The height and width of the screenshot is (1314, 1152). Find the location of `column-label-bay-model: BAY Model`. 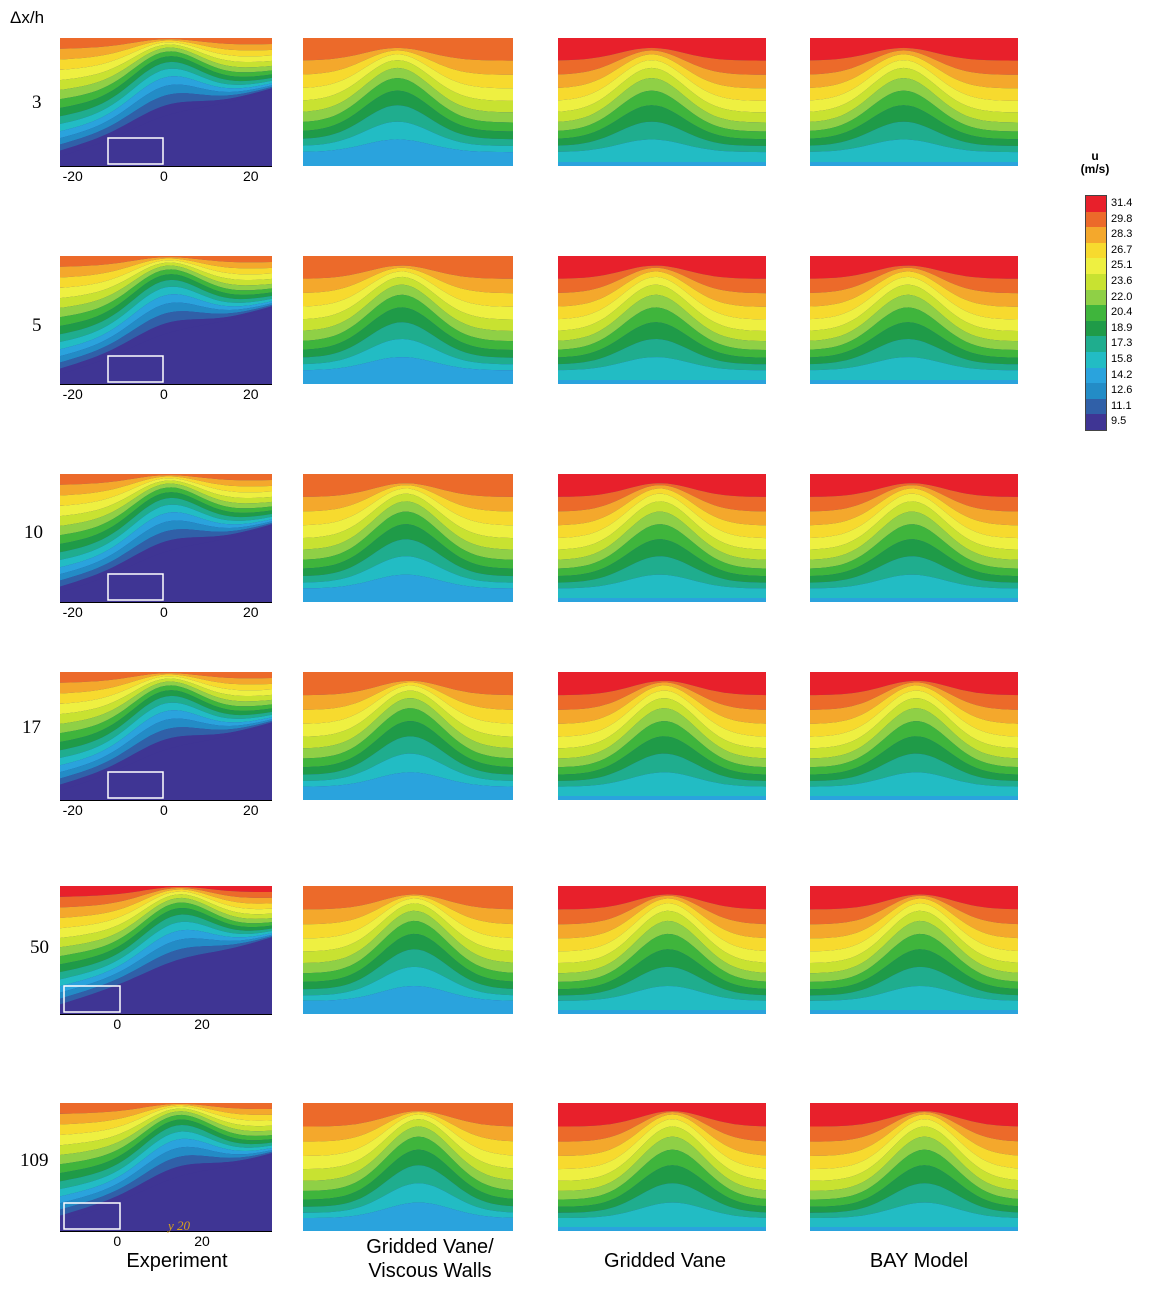

column-label-bay-model: BAY Model is located at coordinates (919, 1261).